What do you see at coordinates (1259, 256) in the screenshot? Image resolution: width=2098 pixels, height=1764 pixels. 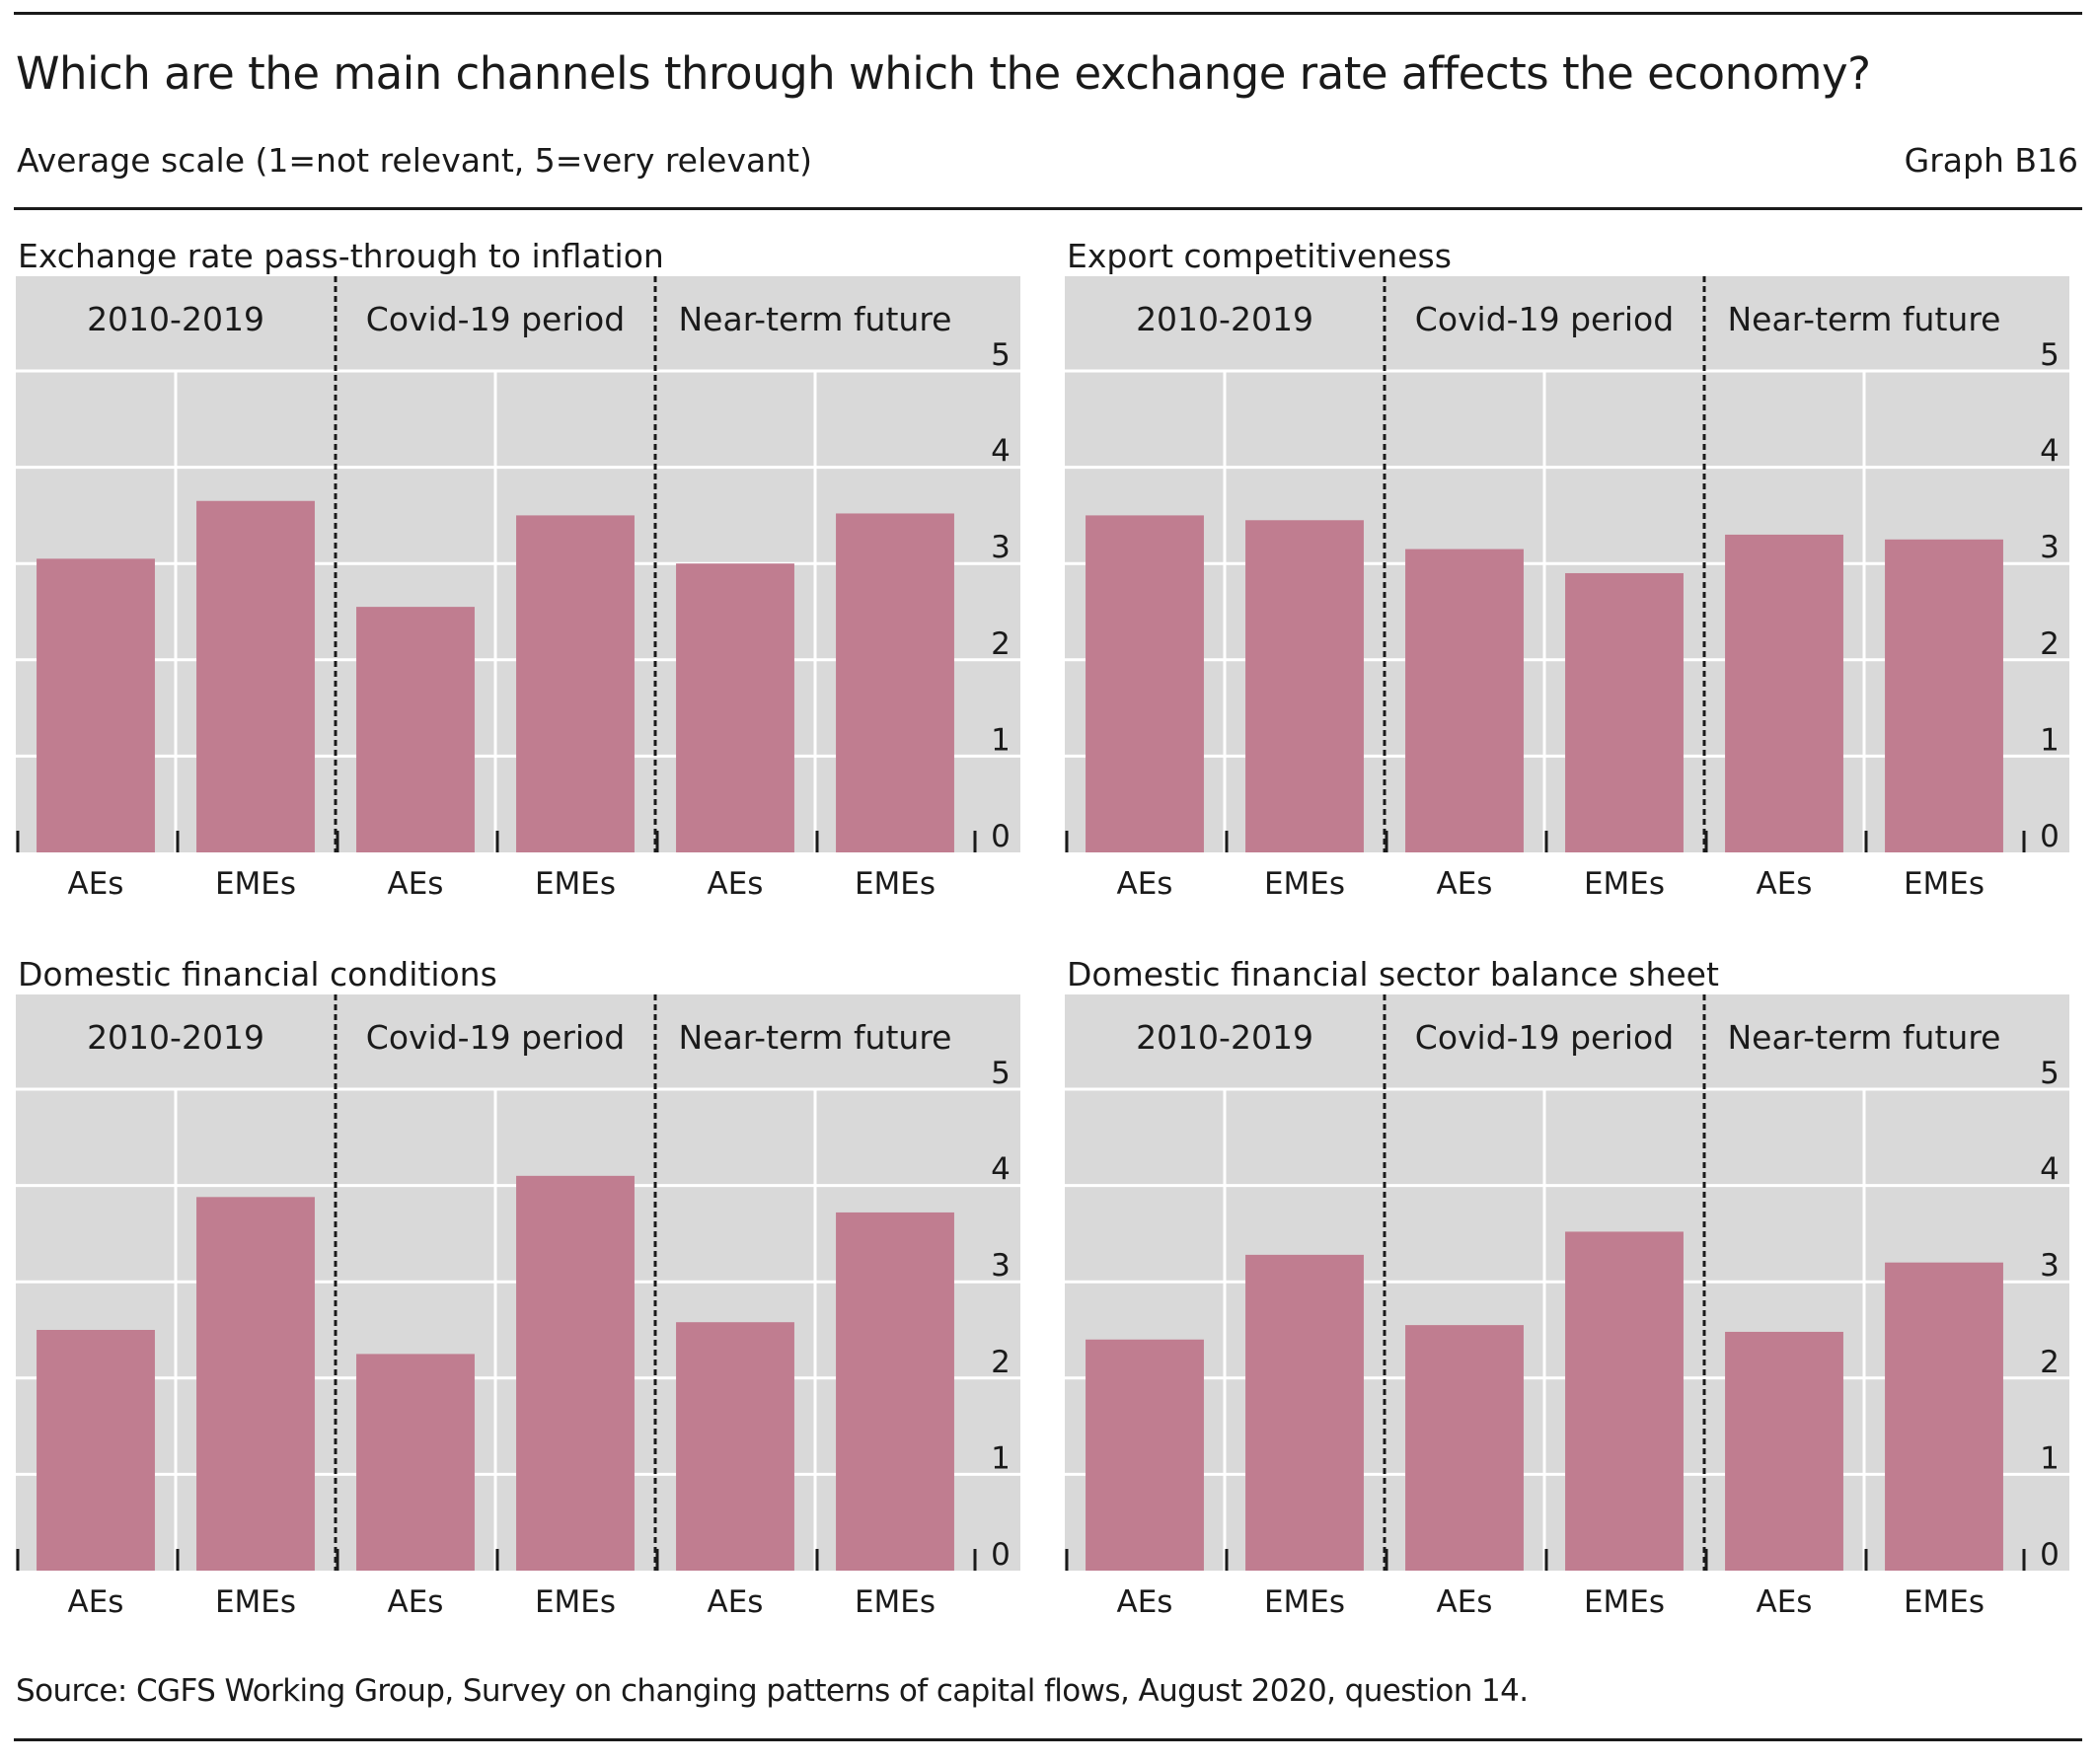 I see `panel-title: Export competitiveness` at bounding box center [1259, 256].